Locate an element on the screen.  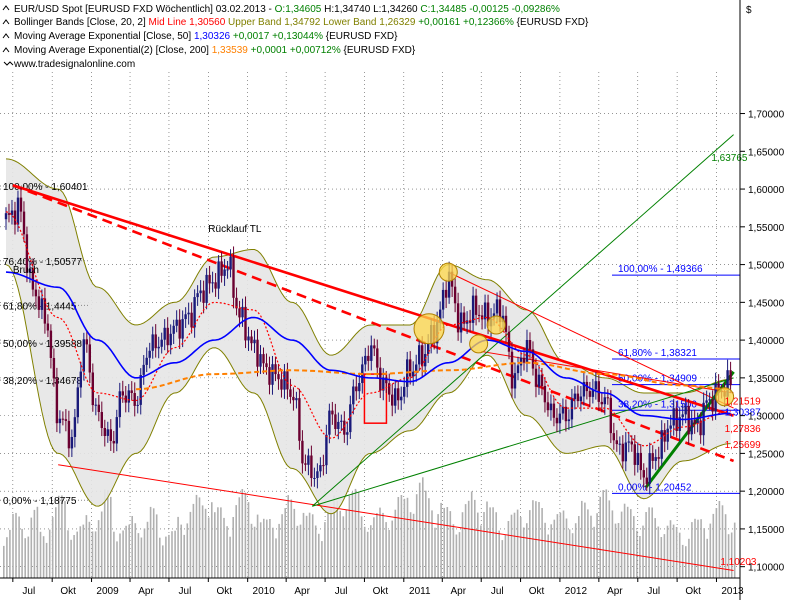
fib-left-label: 100,00% - 1,60401 is located at coordinates (45, 187).